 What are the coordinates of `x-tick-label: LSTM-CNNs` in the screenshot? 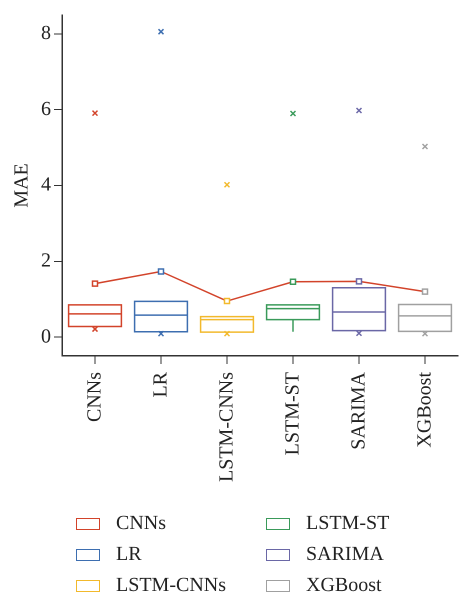 It's located at (226, 427).